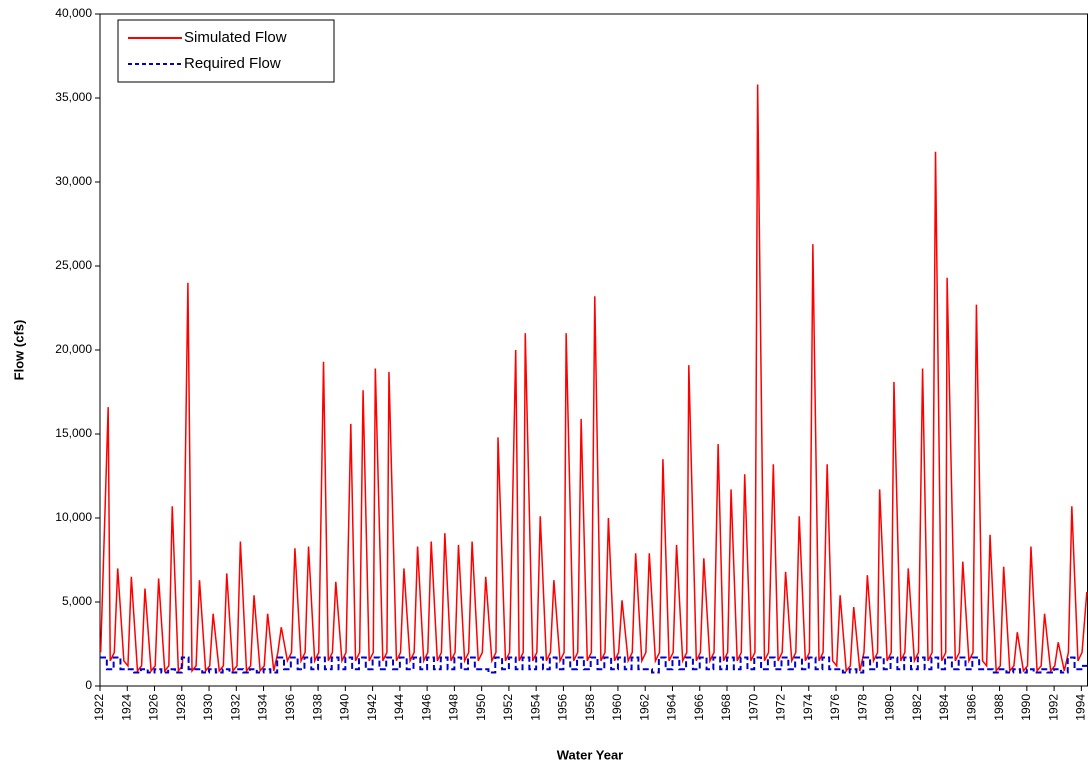 The height and width of the screenshot is (773, 1088). I want to click on x-tick-label: 1950, so click(481, 707).